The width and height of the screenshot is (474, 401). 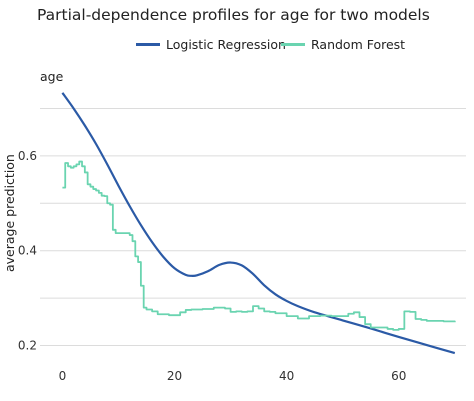 What do you see at coordinates (27, 251) in the screenshot?
I see `y-tick-label-1: 0.4` at bounding box center [27, 251].